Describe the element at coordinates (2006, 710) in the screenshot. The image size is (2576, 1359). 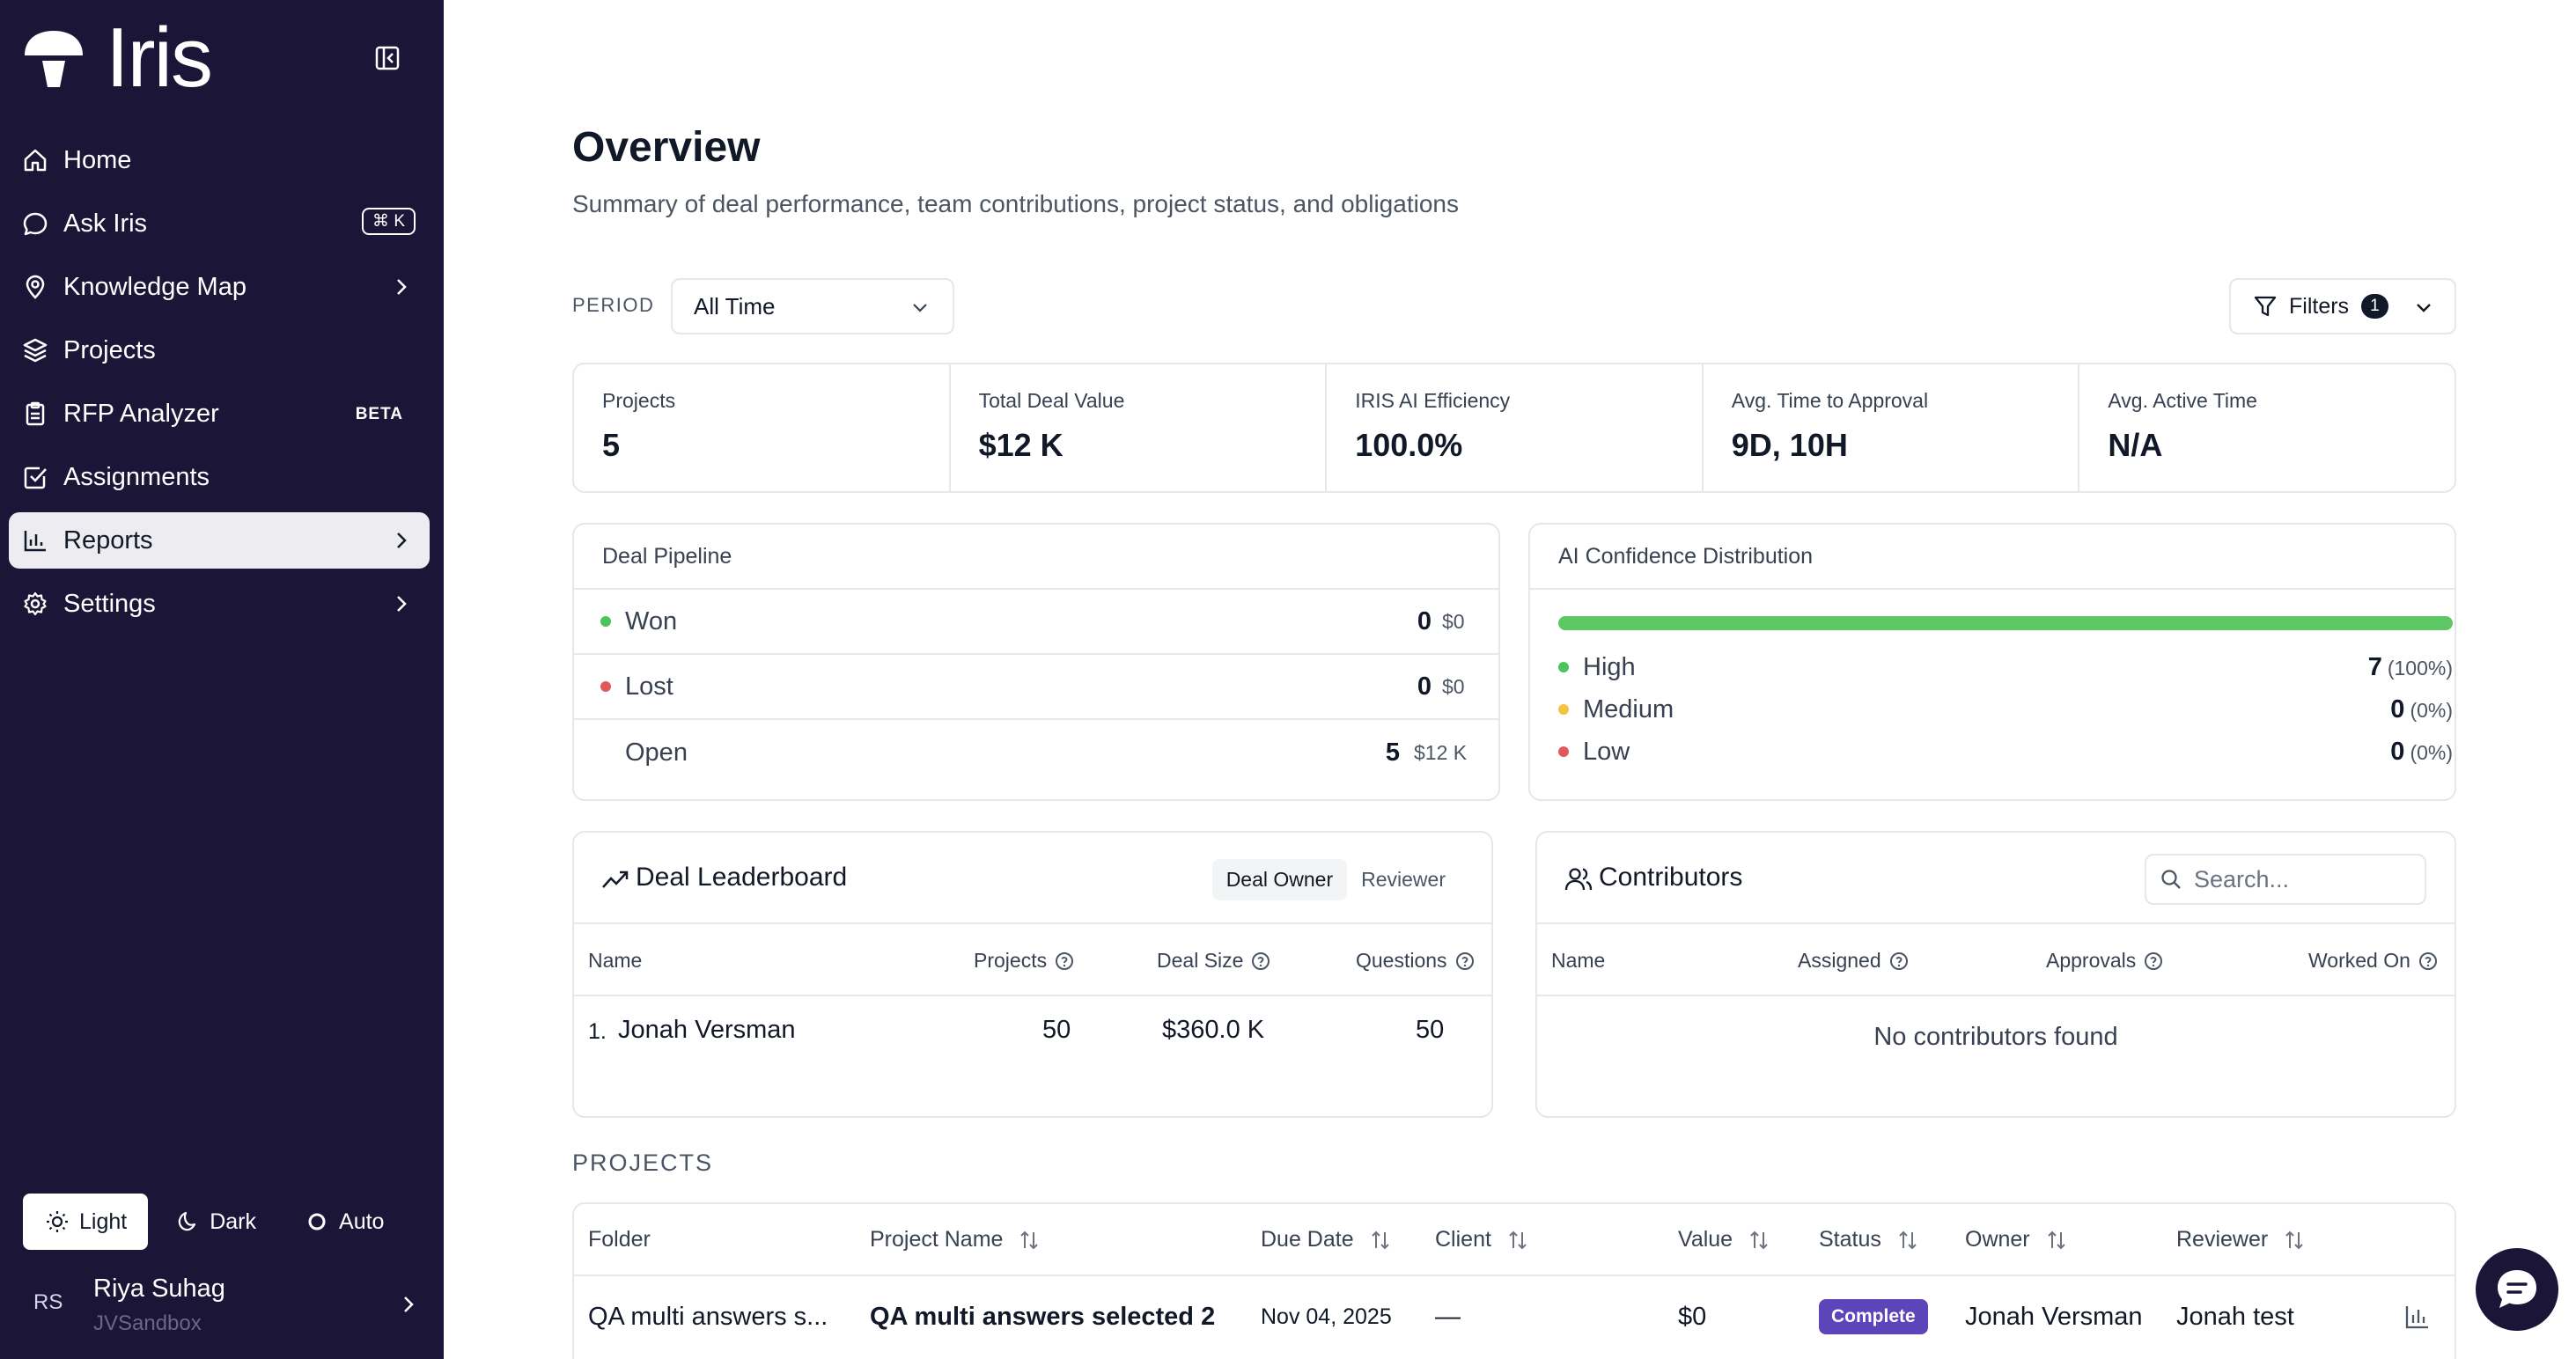
I see `confidence-row-medium: Medium 0 (0%)` at that location.